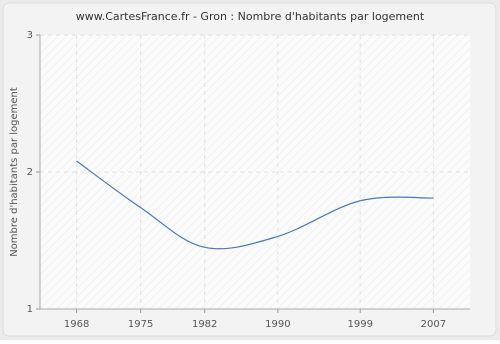 The width and height of the screenshot is (500, 344). Describe the element at coordinates (30, 309) in the screenshot. I see `y-tick-label: 1` at that location.